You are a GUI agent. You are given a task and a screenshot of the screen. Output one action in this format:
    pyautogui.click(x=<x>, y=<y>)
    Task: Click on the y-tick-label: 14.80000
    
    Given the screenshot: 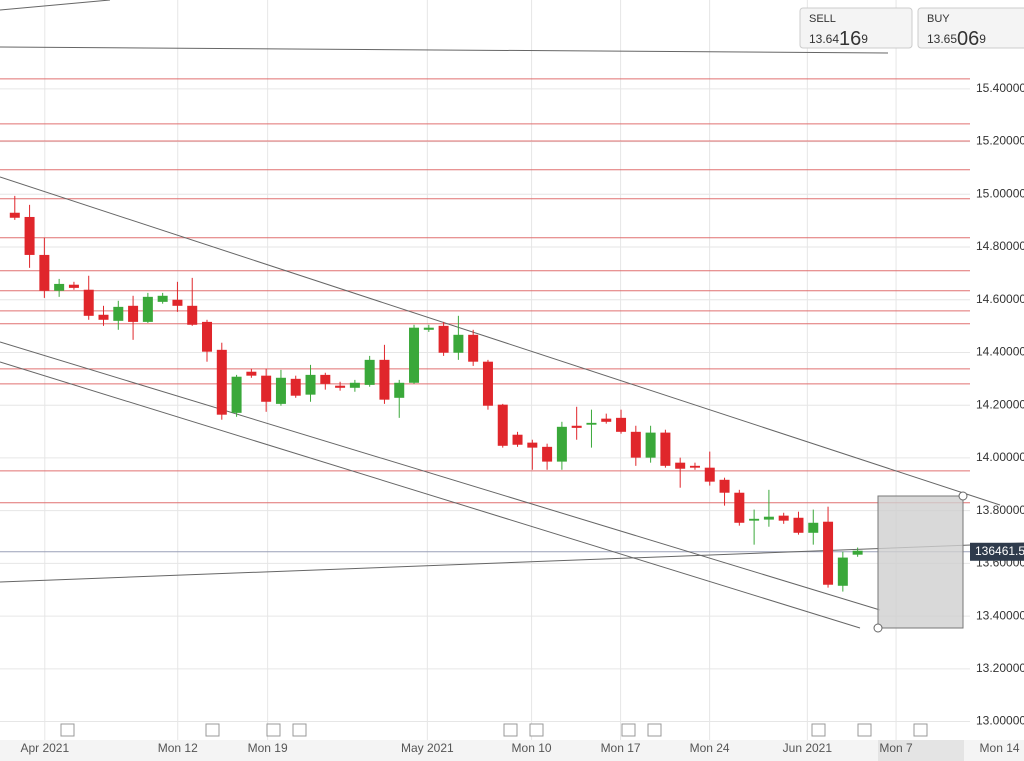 What is the action you would take?
    pyautogui.click(x=1000, y=246)
    